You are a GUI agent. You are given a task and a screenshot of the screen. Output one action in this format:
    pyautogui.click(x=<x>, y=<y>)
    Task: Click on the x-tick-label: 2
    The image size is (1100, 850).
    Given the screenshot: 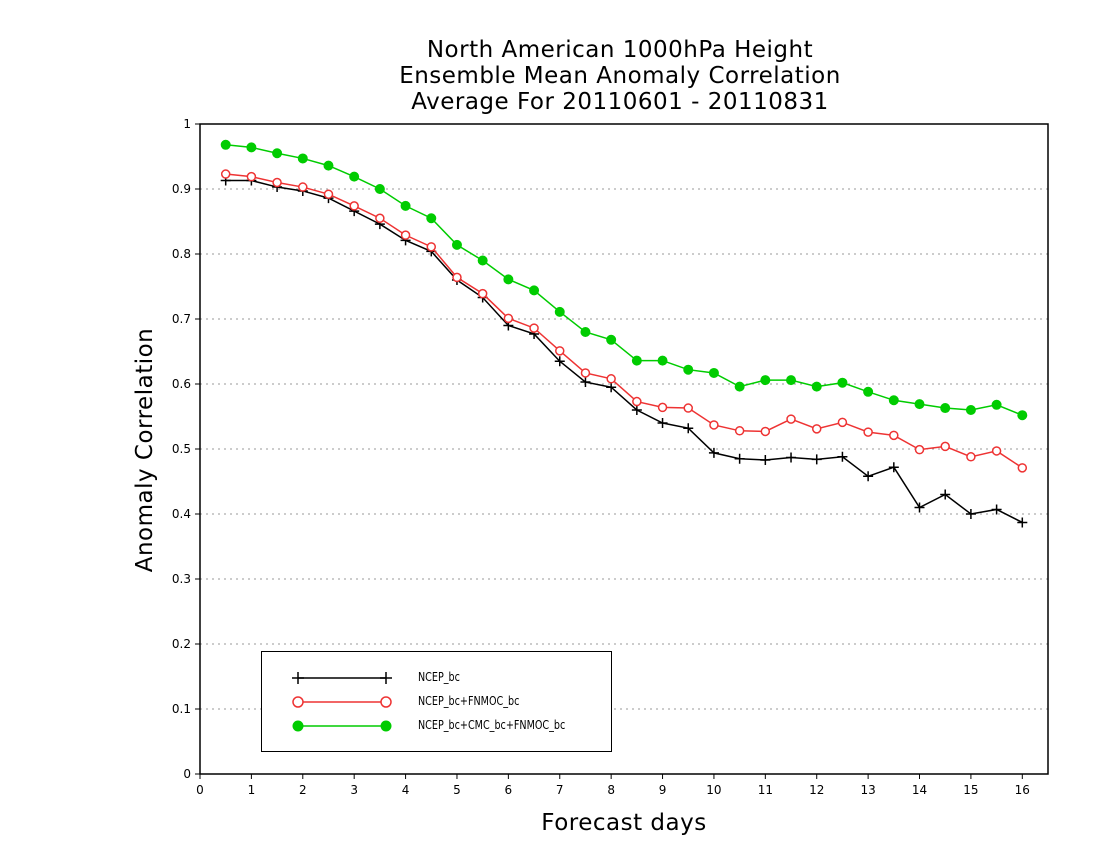 What is the action you would take?
    pyautogui.click(x=303, y=790)
    